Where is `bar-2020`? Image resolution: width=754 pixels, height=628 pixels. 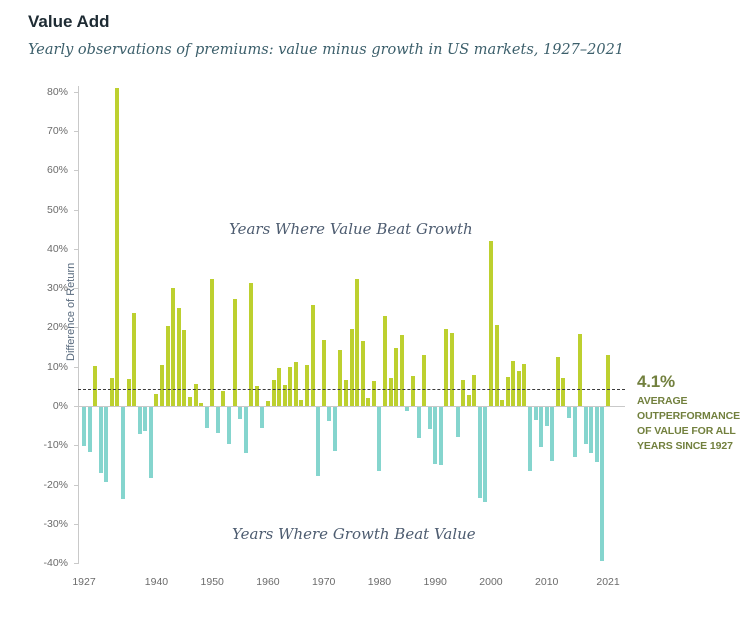 bar-2020 is located at coordinates (602, 484).